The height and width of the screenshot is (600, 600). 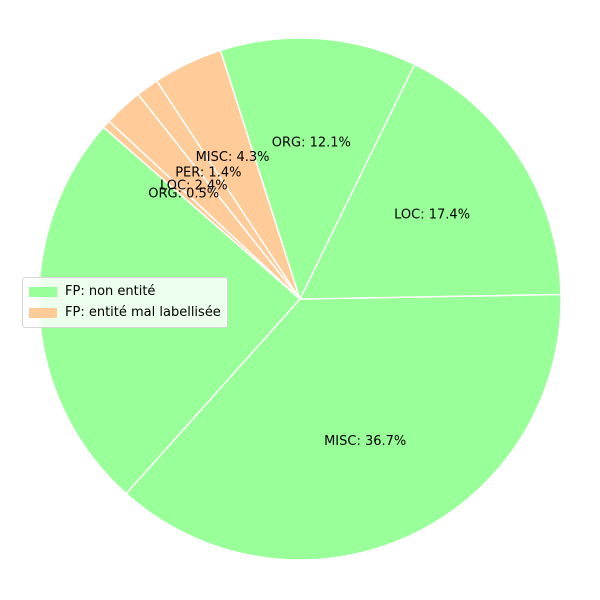 I want to click on slice-label-2: ORG: 0.5%, so click(x=183, y=194).